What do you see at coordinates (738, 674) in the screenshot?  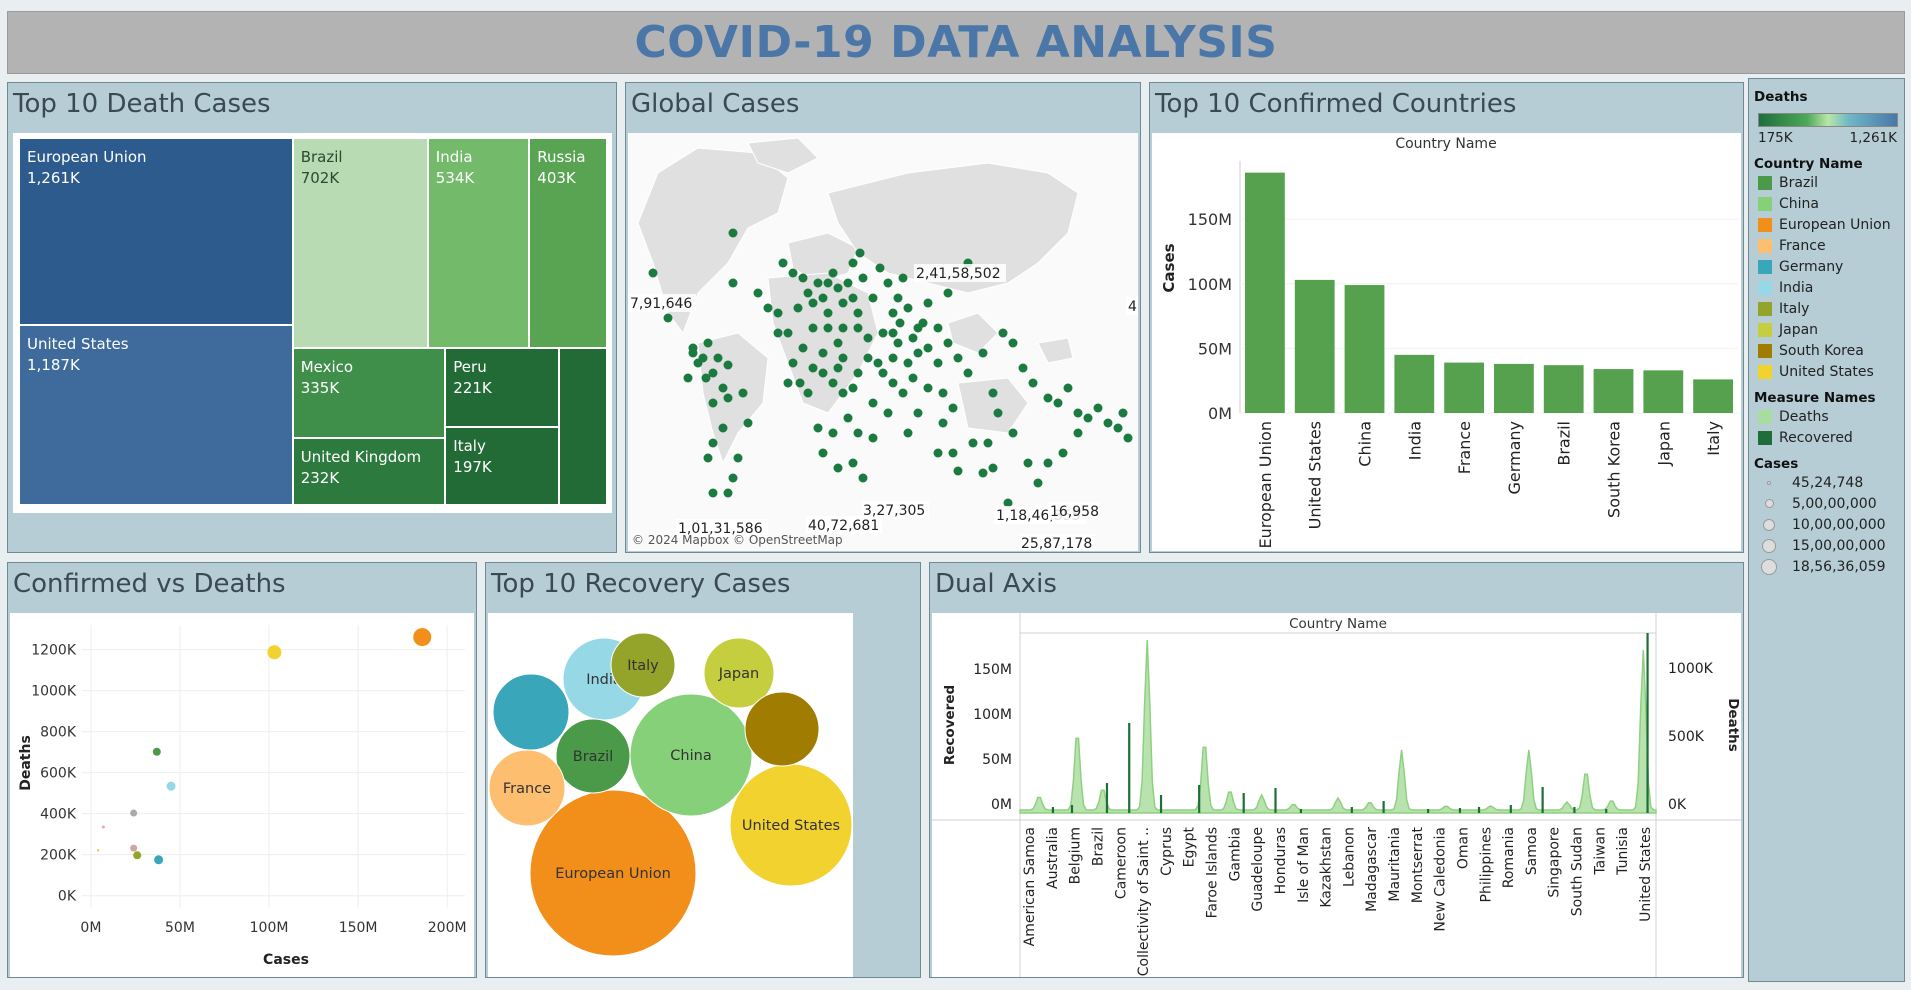 I see `bubble-label: Japan` at bounding box center [738, 674].